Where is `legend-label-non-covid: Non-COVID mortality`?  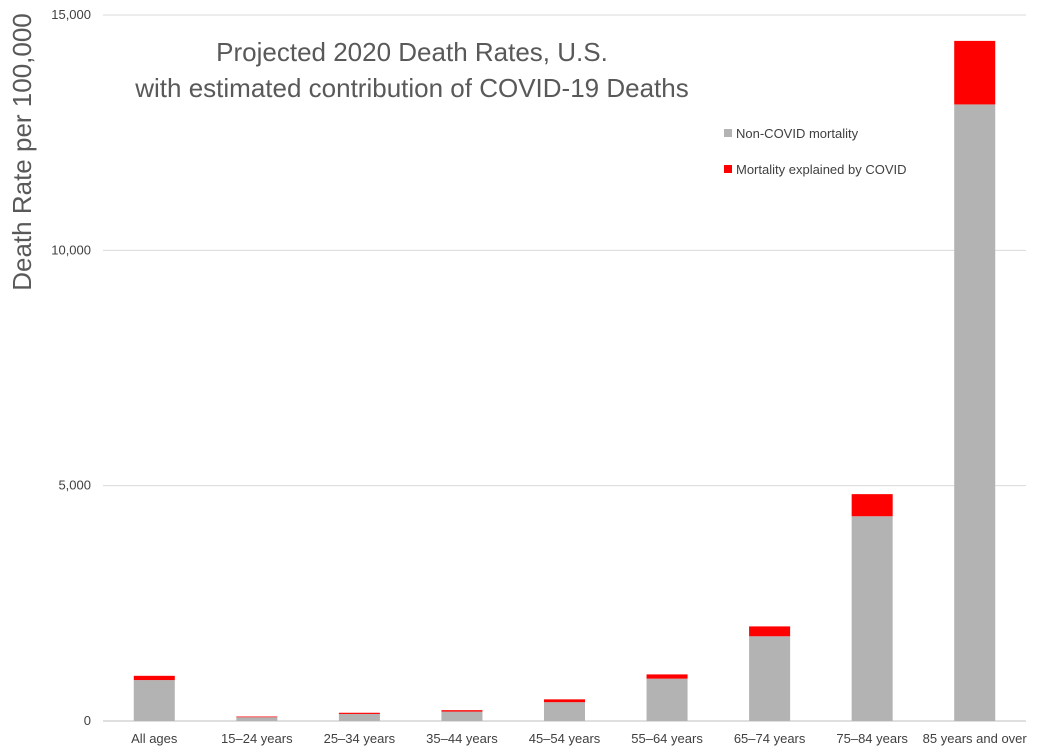
legend-label-non-covid: Non-COVID mortality is located at coordinates (797, 133).